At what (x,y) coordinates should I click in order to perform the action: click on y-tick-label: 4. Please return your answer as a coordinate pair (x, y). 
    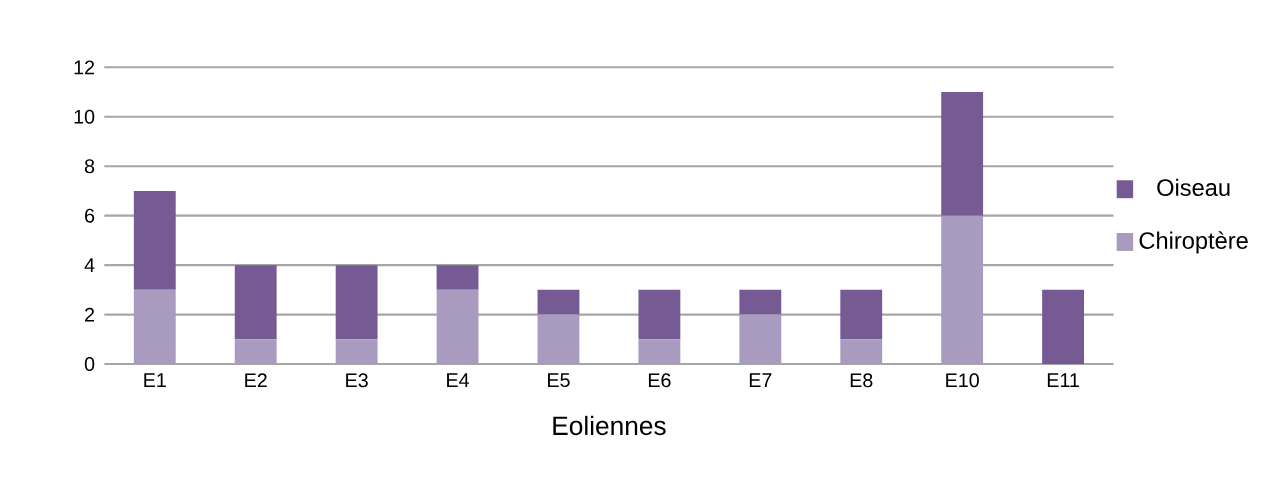
    Looking at the image, I should click on (89, 265).